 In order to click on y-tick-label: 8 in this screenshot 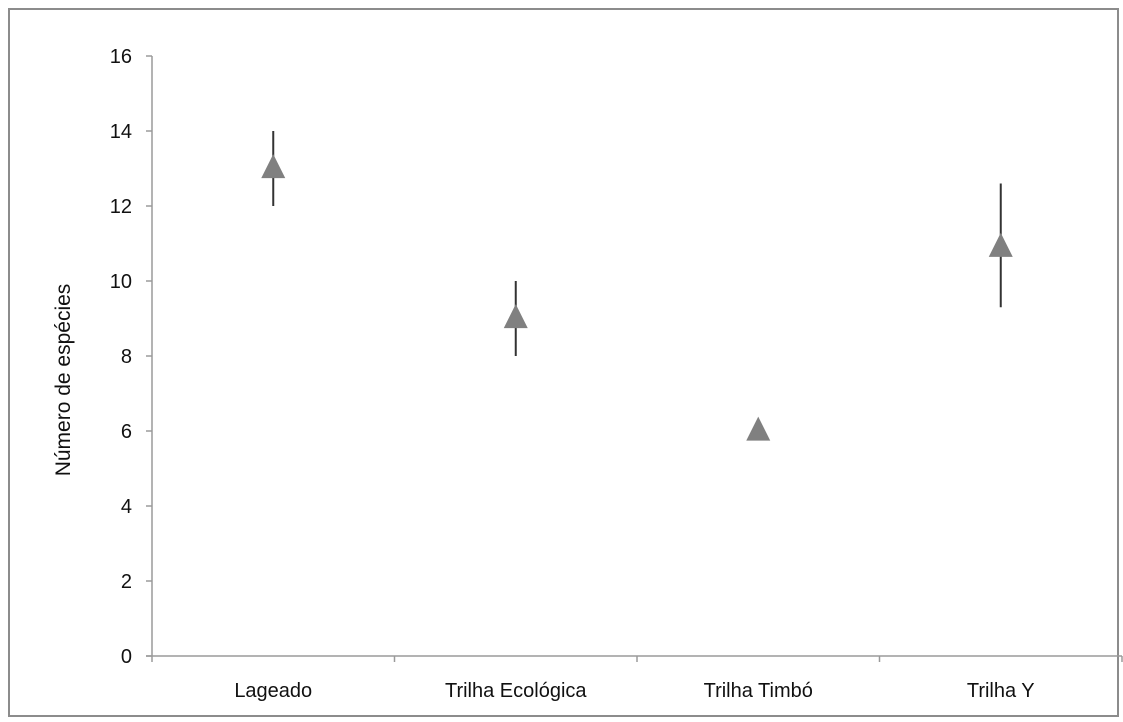, I will do `click(126, 357)`.